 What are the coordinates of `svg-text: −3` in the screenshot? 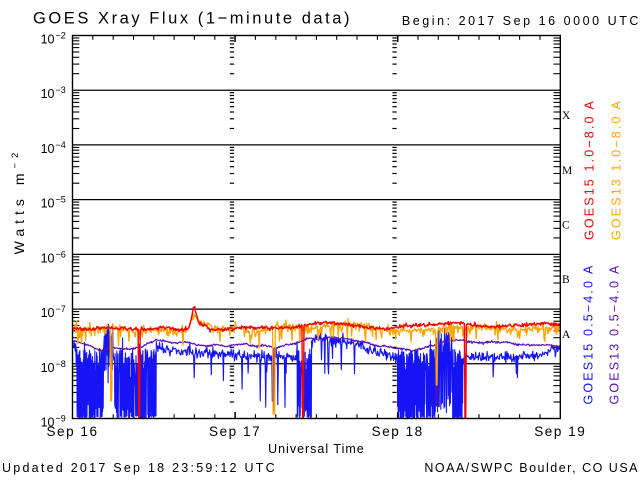 It's located at (61, 90).